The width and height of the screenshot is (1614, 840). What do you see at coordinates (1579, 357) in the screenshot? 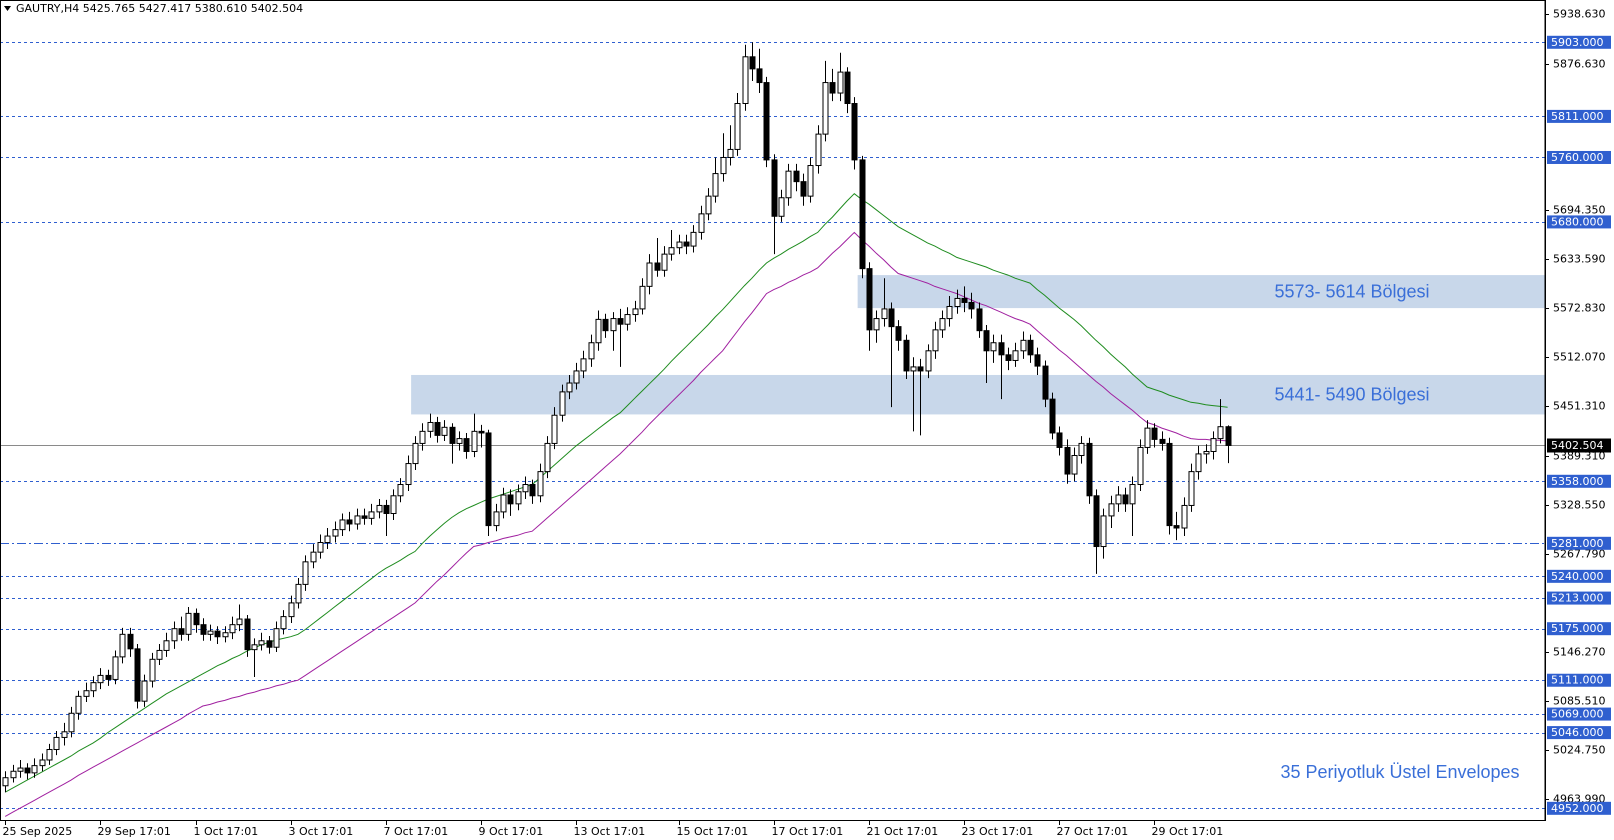
I see `y-tick-label: 5512.070` at bounding box center [1579, 357].